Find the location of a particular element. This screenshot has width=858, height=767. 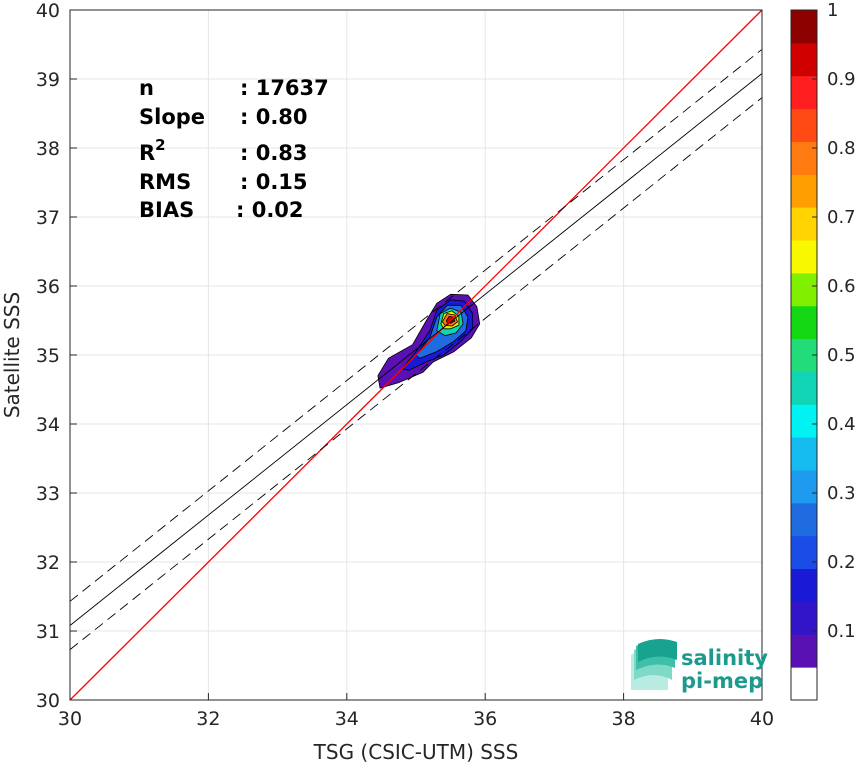

y-axis: 30 31 32 33 34 35 36 37 38 39 40 is located at coordinates (56, 356).